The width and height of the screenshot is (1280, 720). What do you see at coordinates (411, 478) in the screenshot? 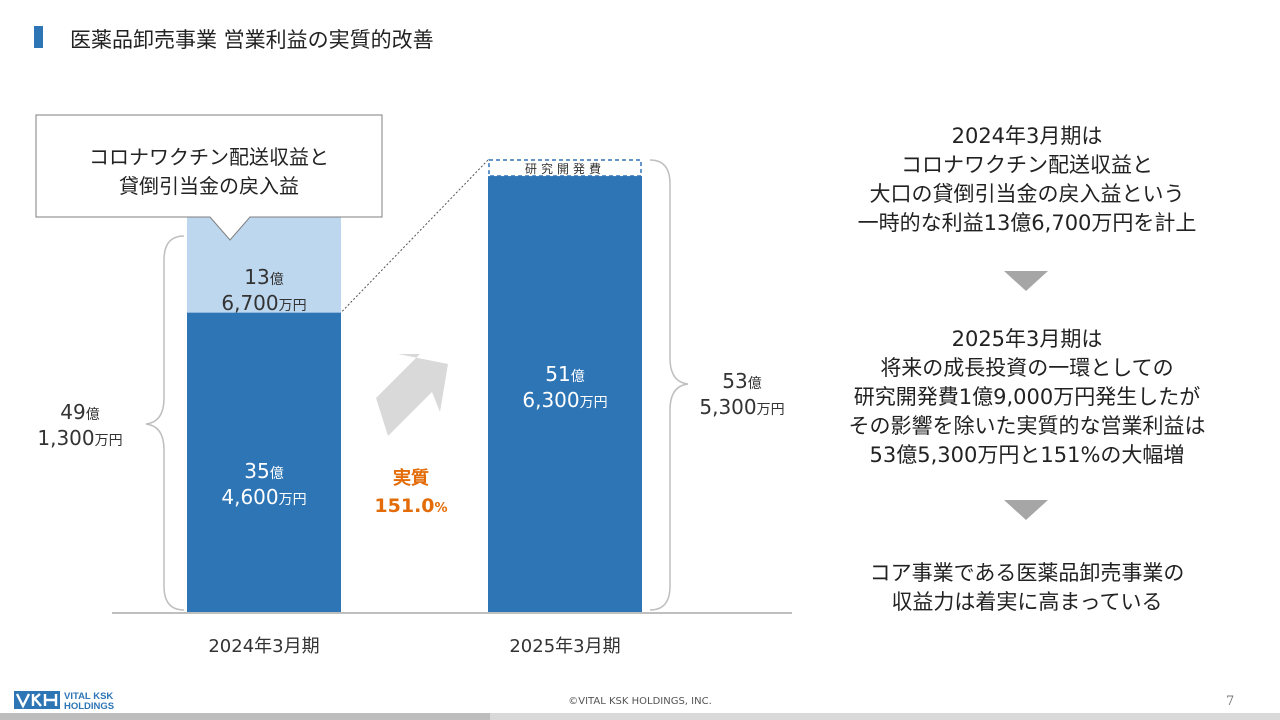
I see `growth-label: 実質` at bounding box center [411, 478].